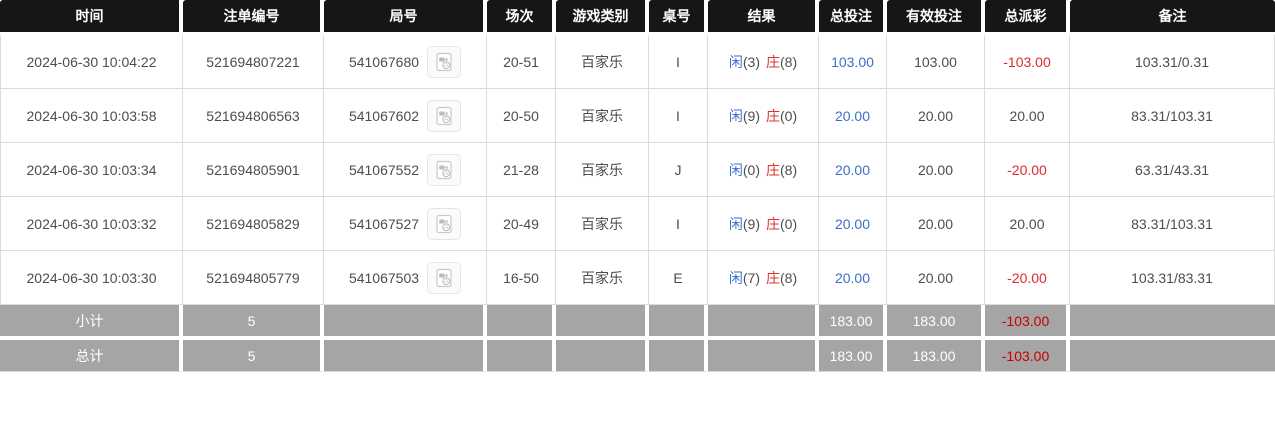 Image resolution: width=1275 pixels, height=439 pixels. Describe the element at coordinates (91, 62) in the screenshot. I see `cell-time: 2024-06-30 10:04:22` at that location.